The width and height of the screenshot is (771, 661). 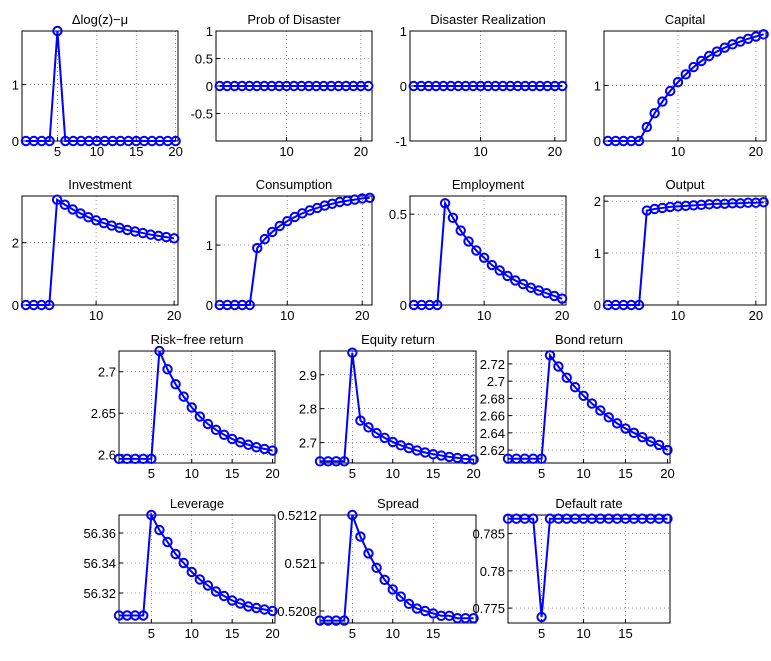 I want to click on subplot-title: Consumption, so click(x=294, y=184).